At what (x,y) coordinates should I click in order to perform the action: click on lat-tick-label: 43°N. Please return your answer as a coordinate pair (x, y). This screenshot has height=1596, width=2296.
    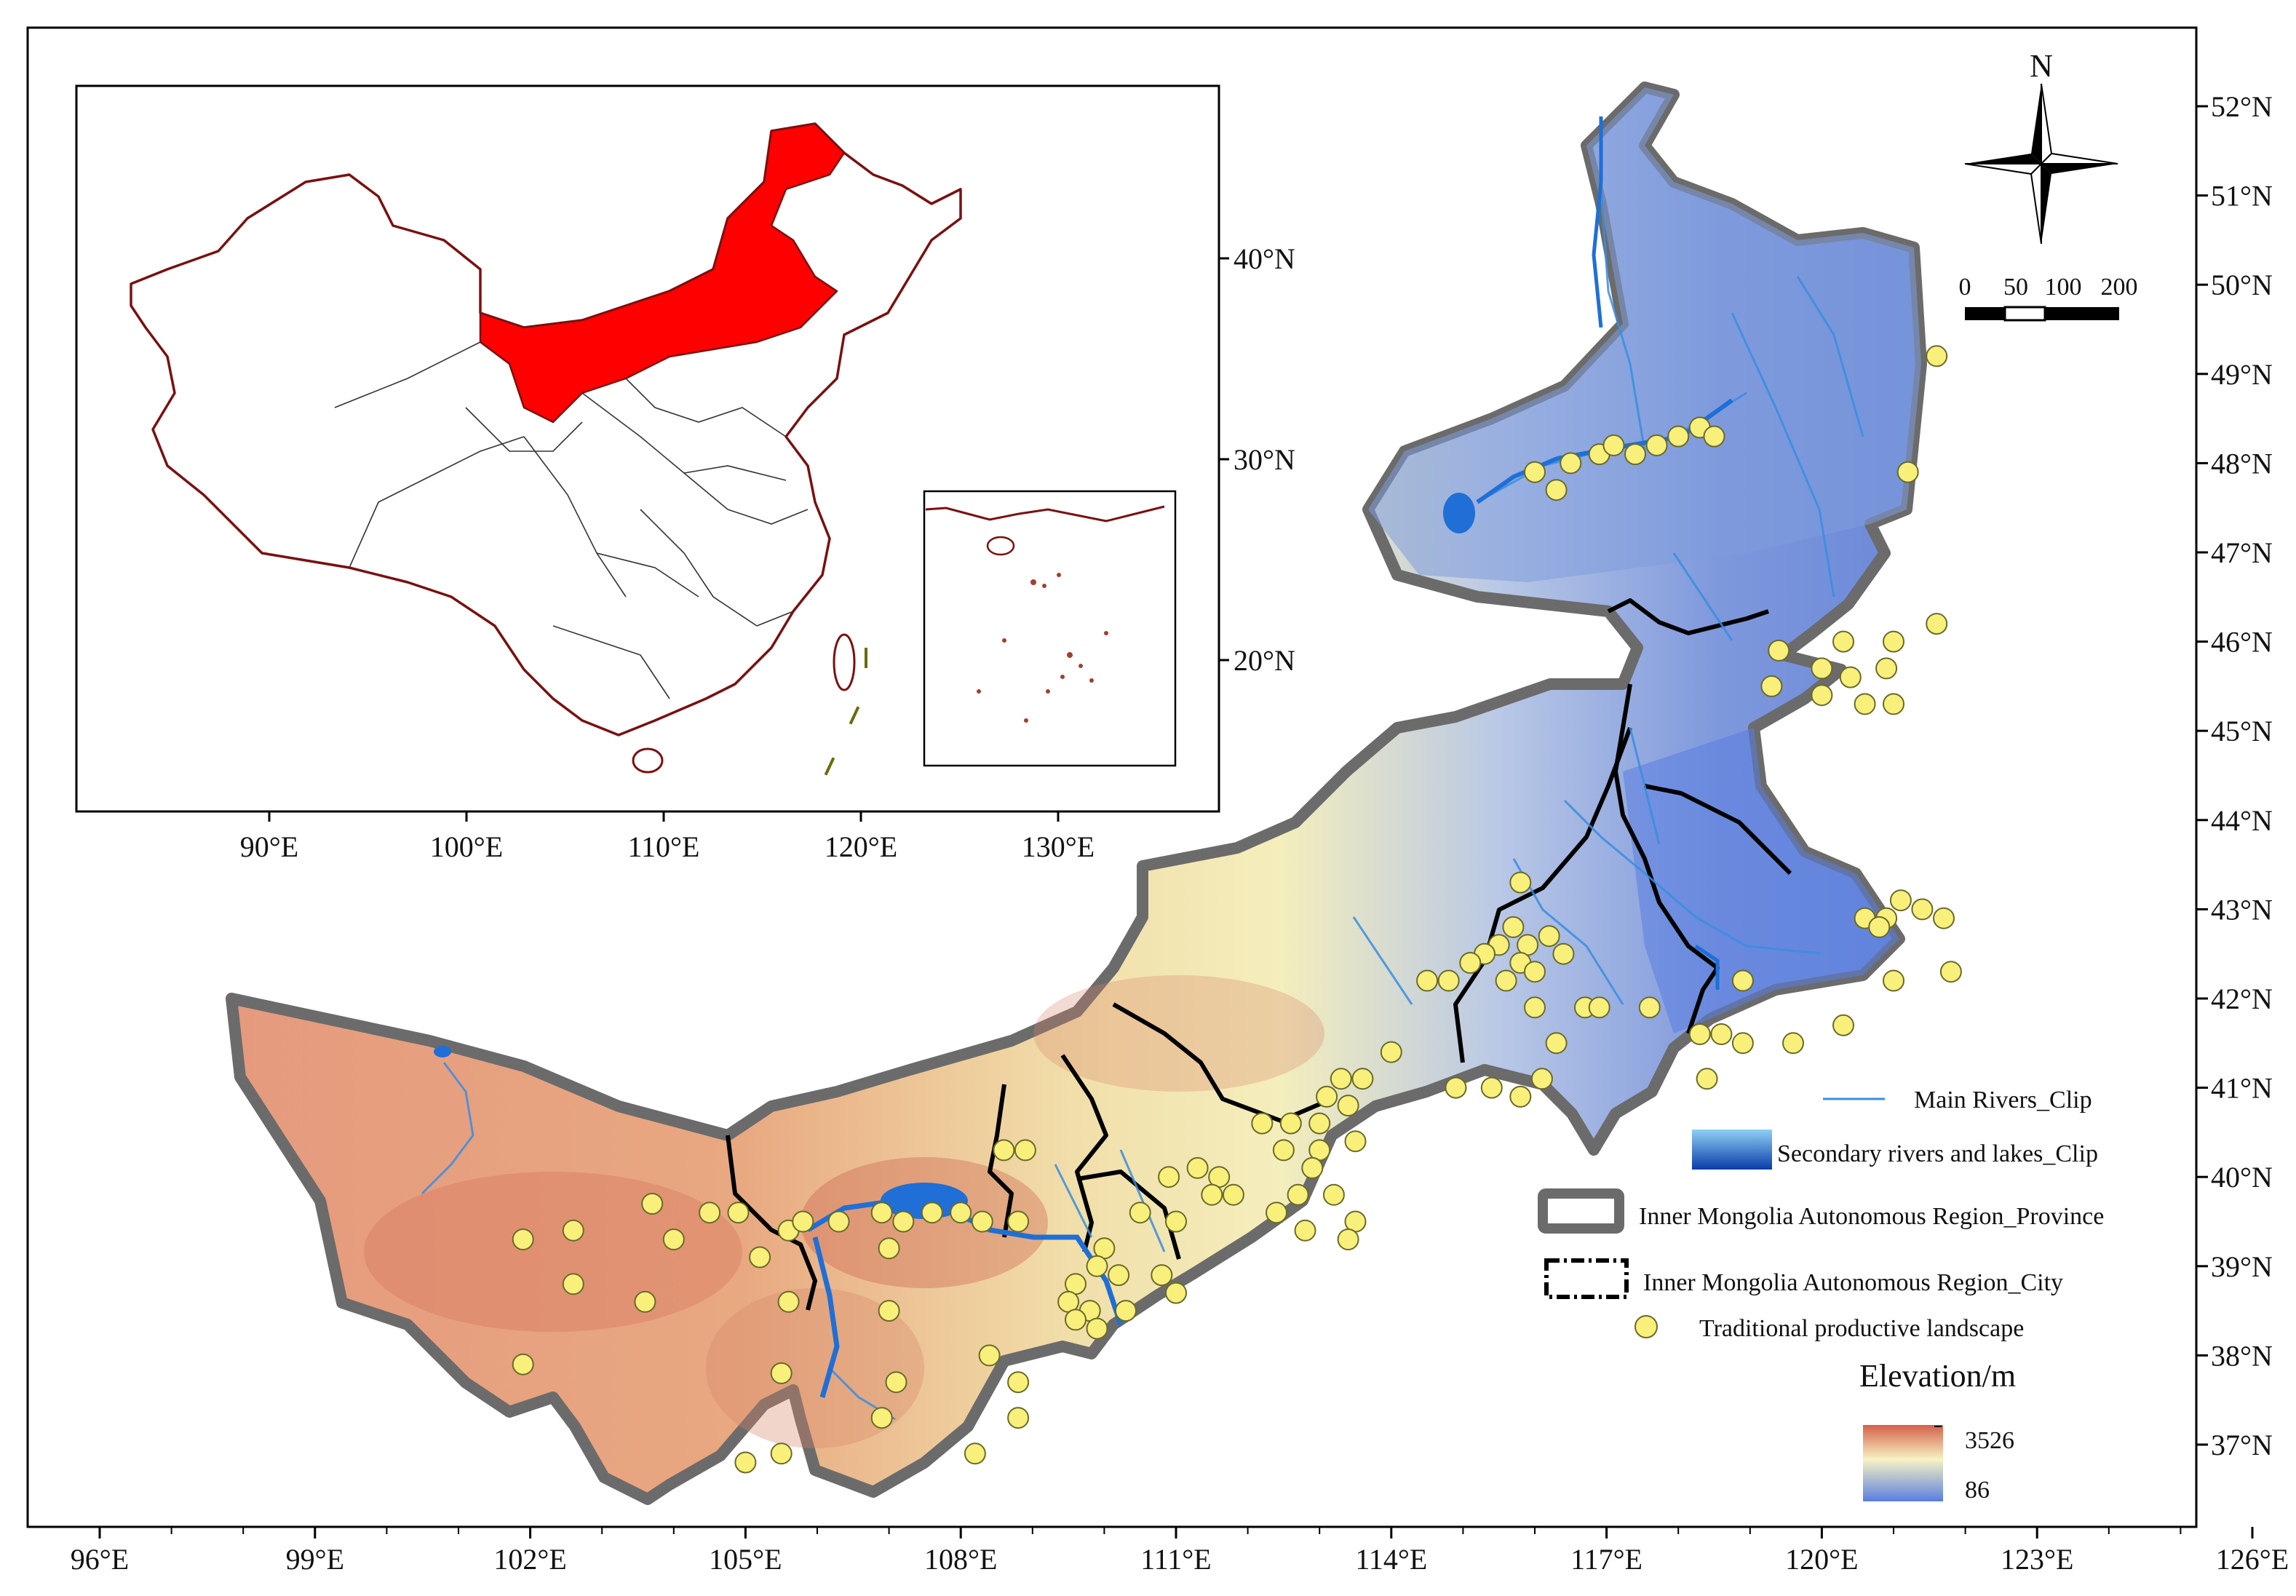
    Looking at the image, I should click on (2242, 909).